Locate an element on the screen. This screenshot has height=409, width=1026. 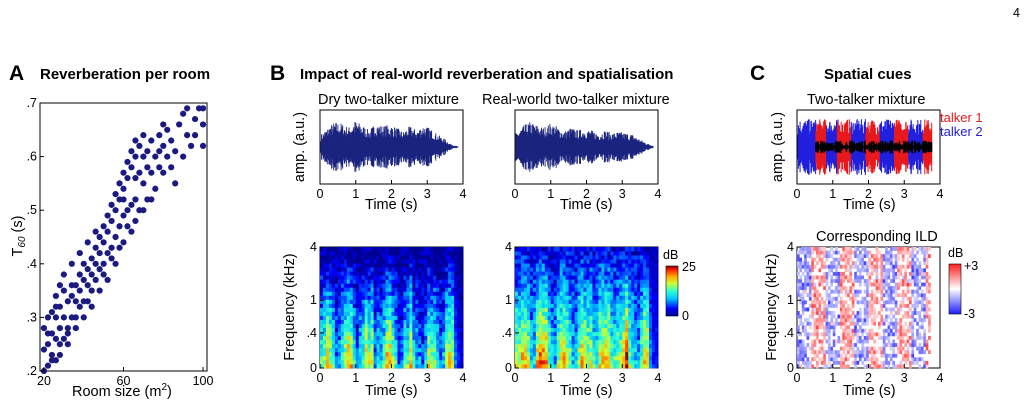
ytick-label: 1 is located at coordinates (313, 300).